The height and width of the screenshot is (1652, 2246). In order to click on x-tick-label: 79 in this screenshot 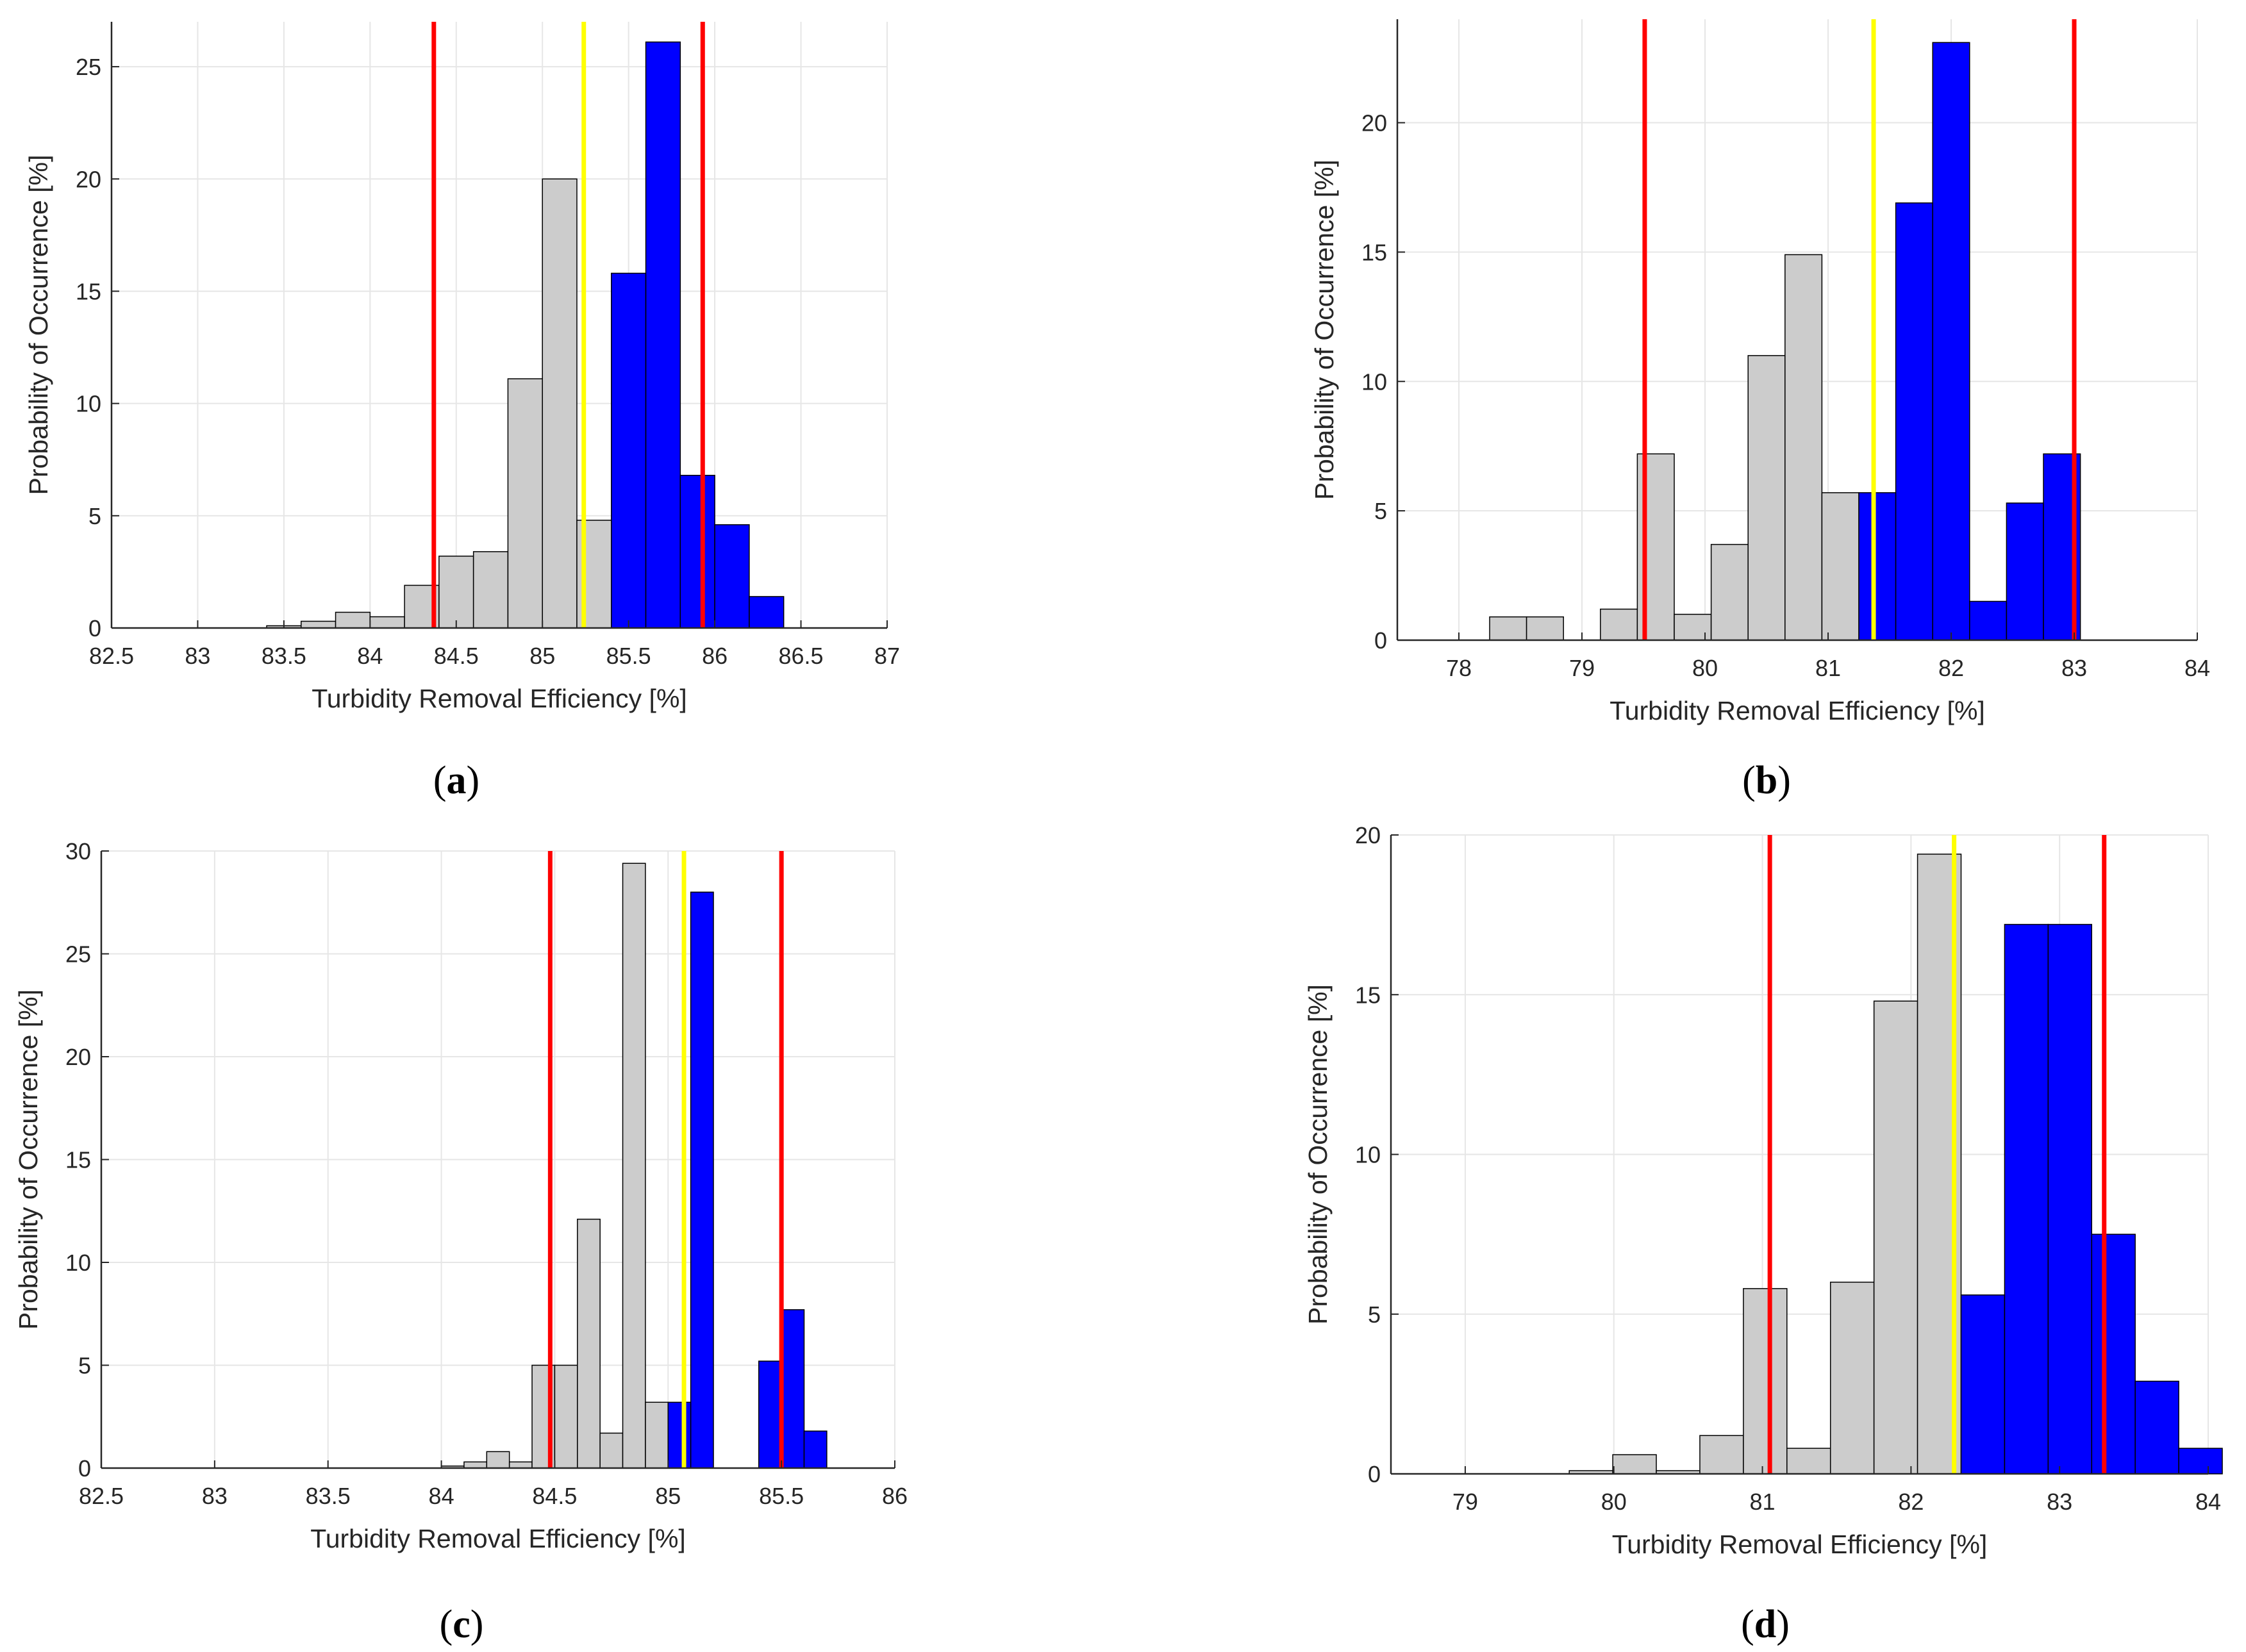, I will do `click(1465, 1502)`.